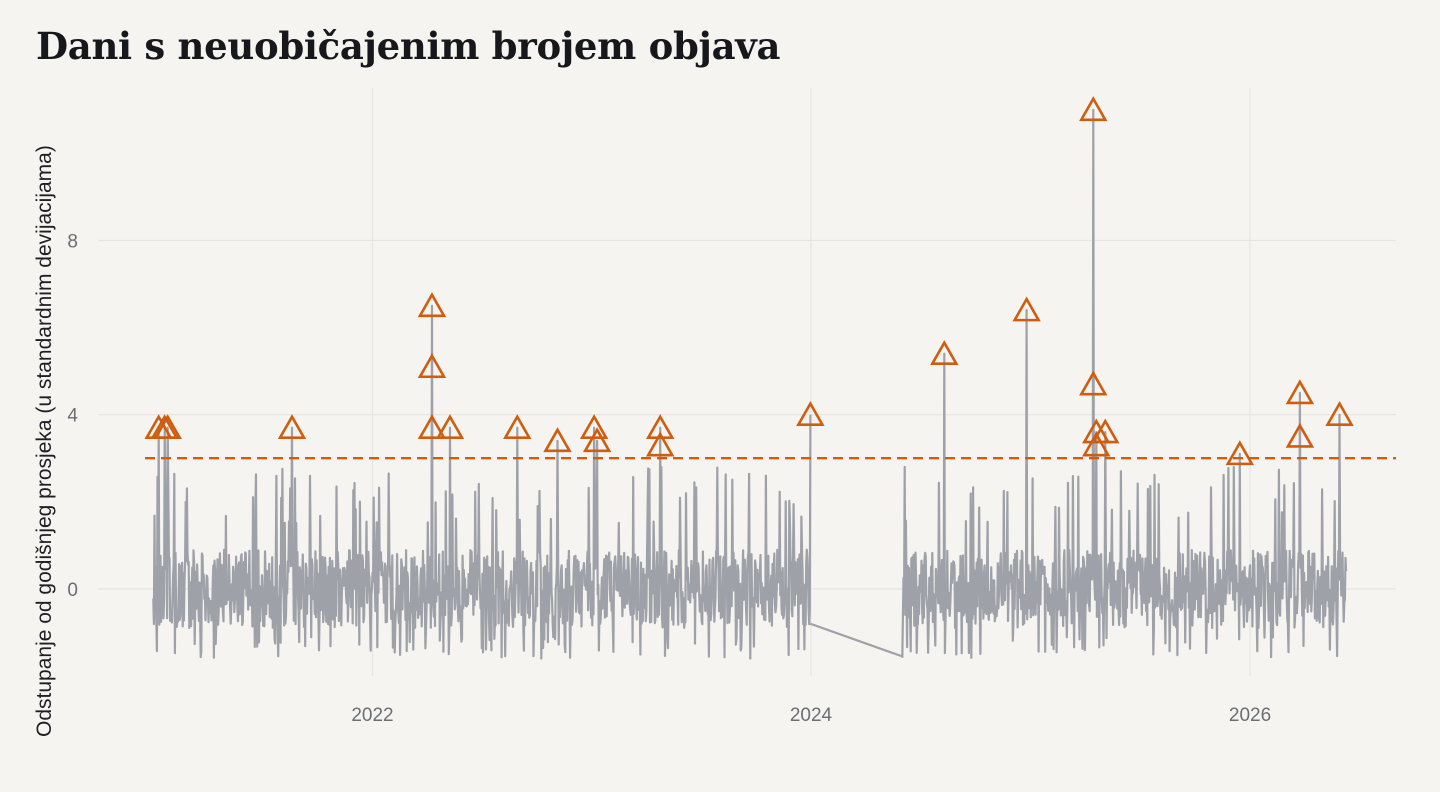  I want to click on y-tick-label: 0, so click(72, 590).